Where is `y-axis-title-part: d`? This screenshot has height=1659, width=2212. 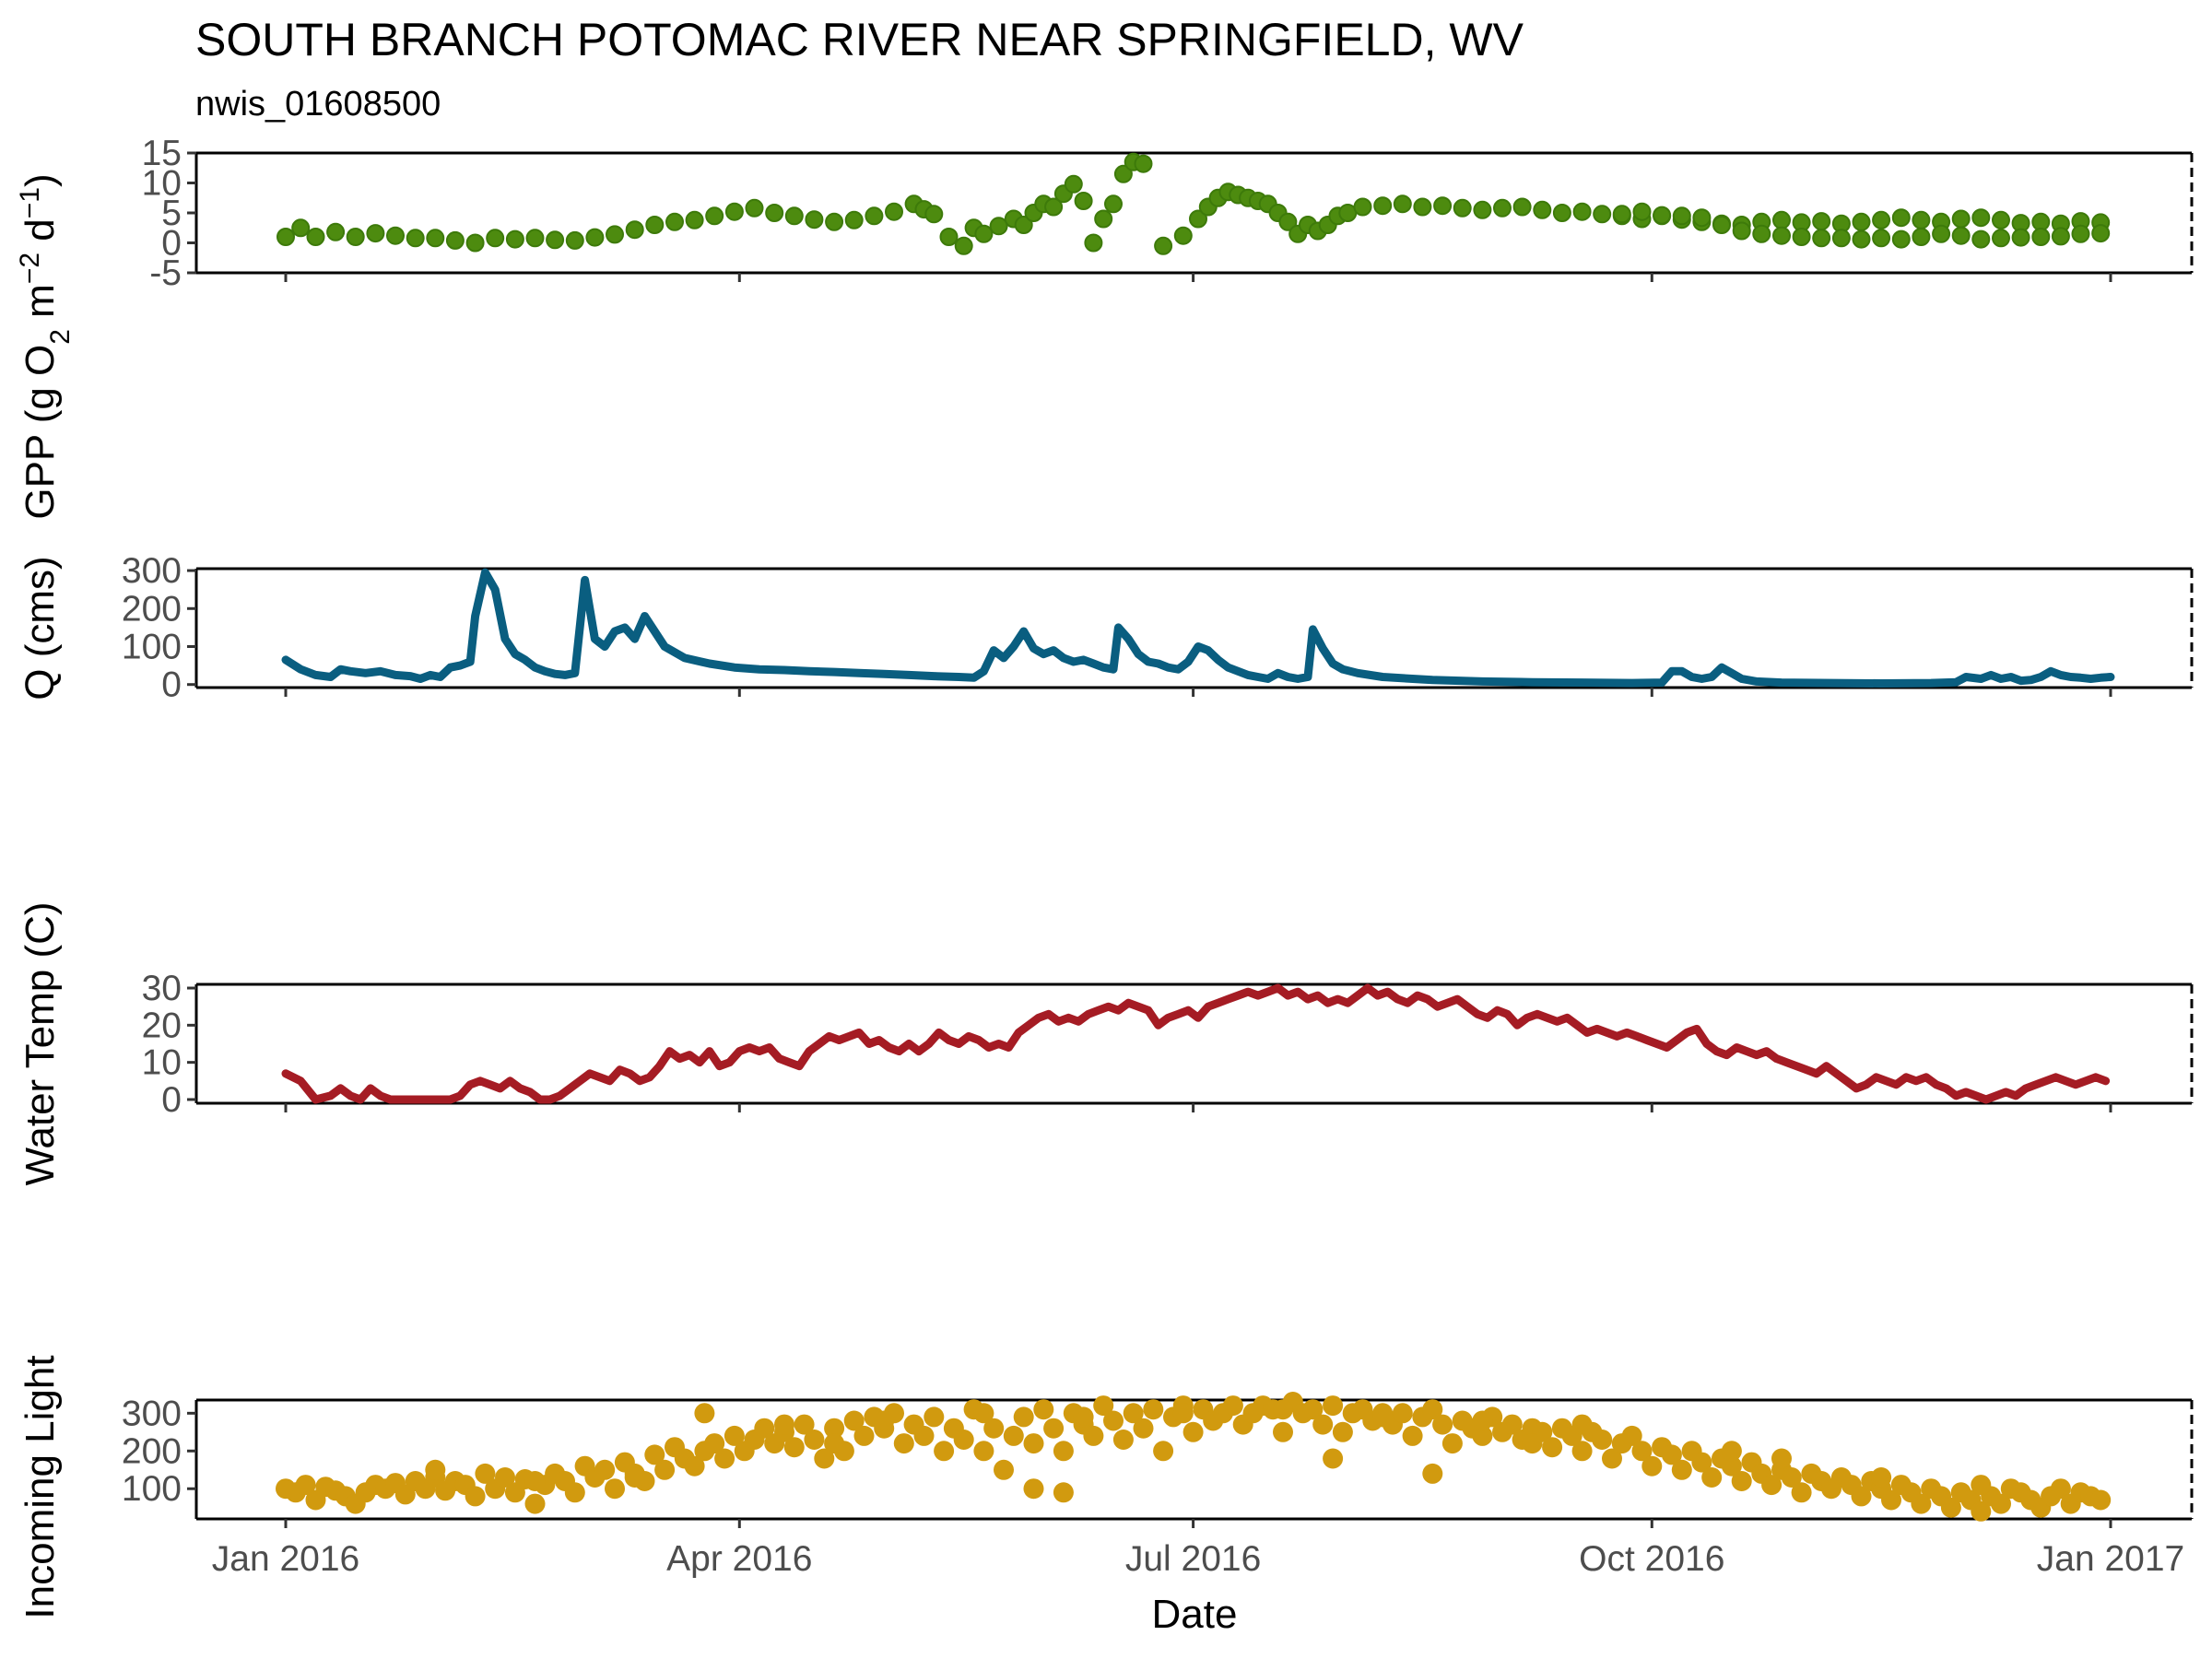
y-axis-title-part: d is located at coordinates (40, 235).